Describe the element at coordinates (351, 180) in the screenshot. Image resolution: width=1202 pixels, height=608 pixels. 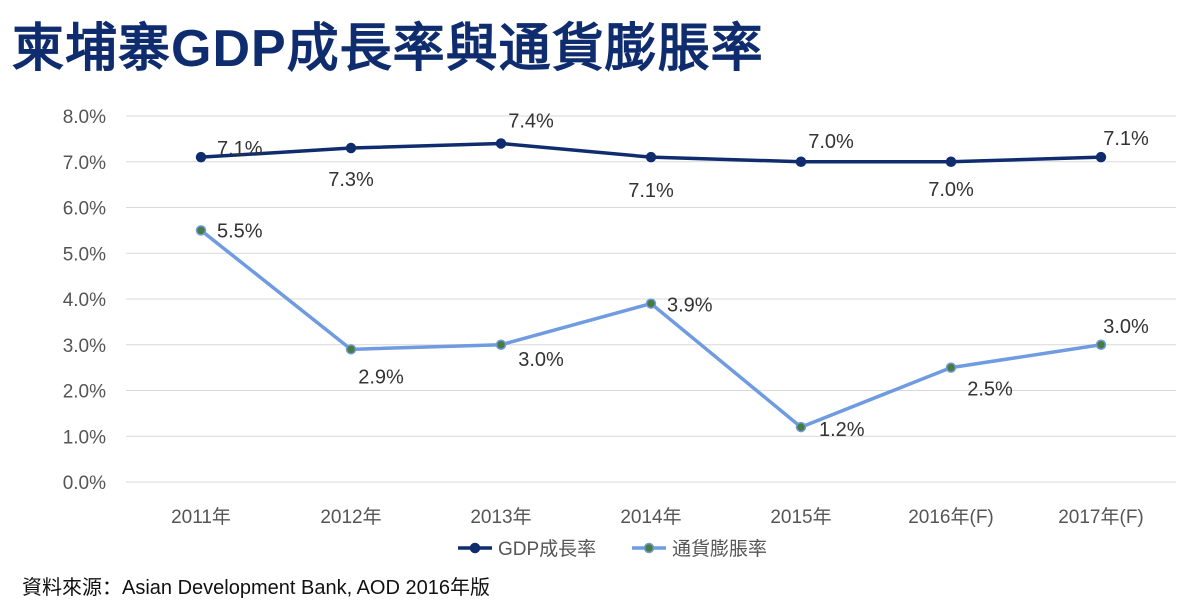
I see `gdp-data-label: 7.3%` at that location.